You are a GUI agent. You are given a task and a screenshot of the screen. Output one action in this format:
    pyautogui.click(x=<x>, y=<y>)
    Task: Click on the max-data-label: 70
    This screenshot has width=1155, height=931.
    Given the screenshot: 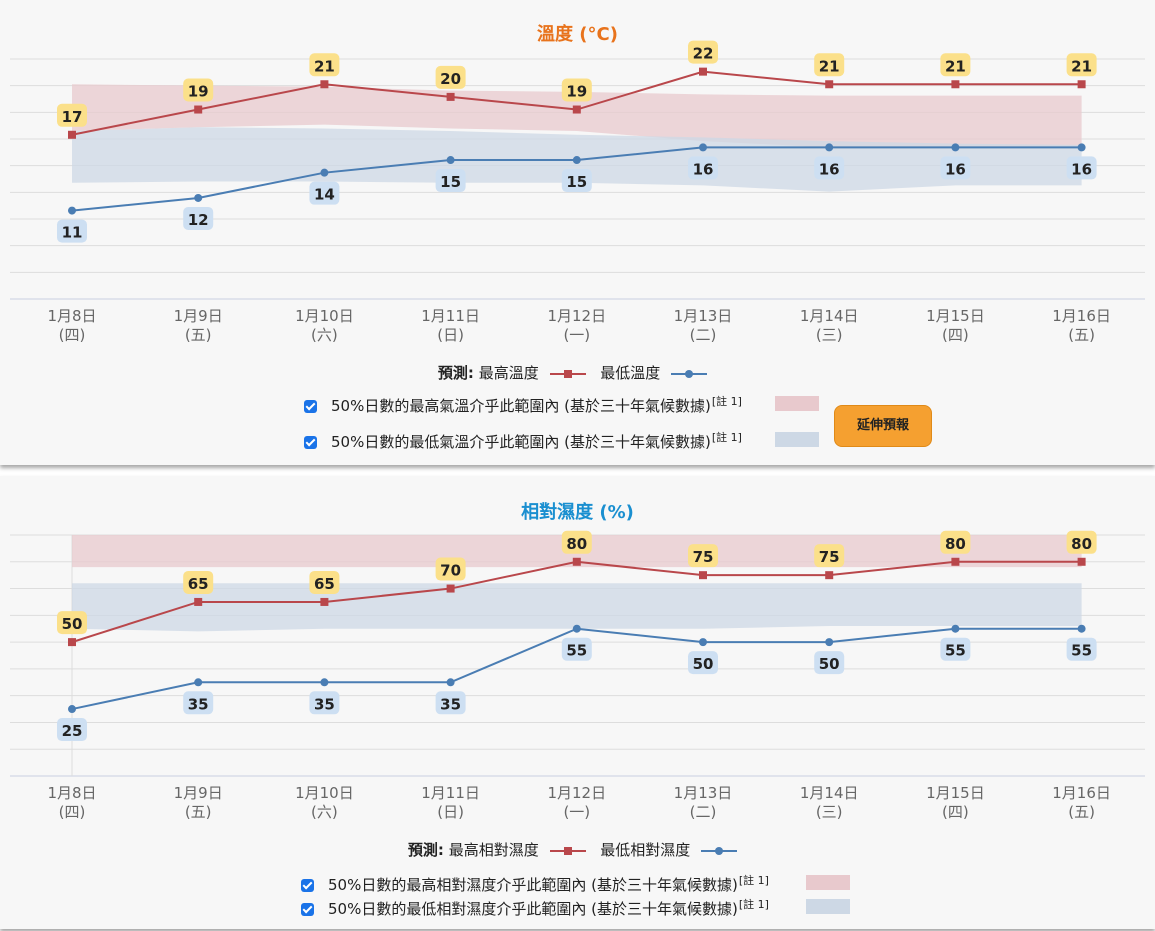 What is the action you would take?
    pyautogui.click(x=450, y=571)
    